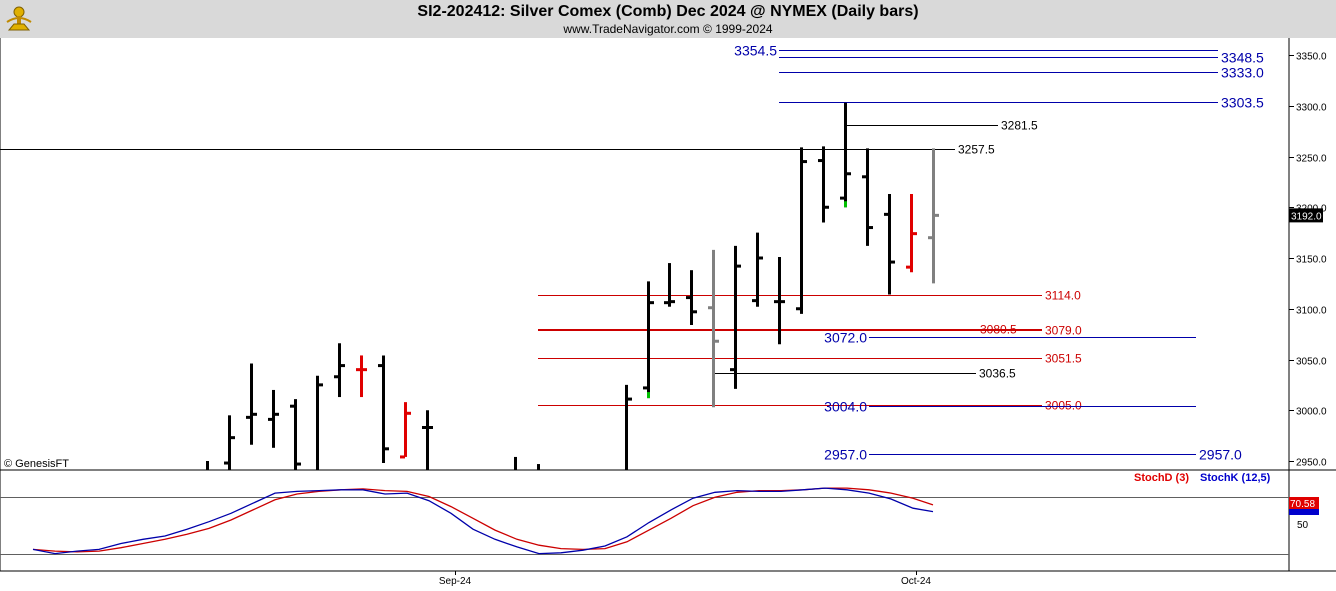 The height and width of the screenshot is (591, 1336). I want to click on price-level-label: 3348.5, so click(1242, 58).